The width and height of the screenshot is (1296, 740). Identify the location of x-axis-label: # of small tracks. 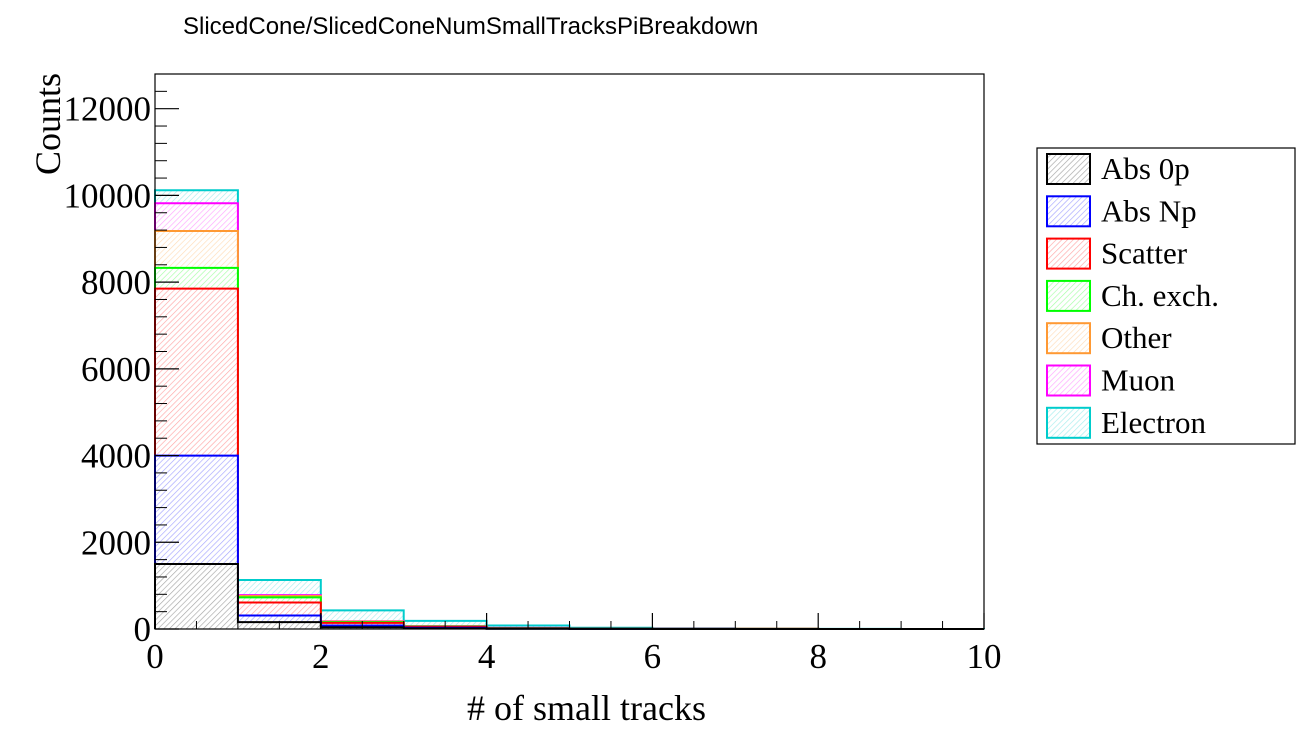
(586, 708).